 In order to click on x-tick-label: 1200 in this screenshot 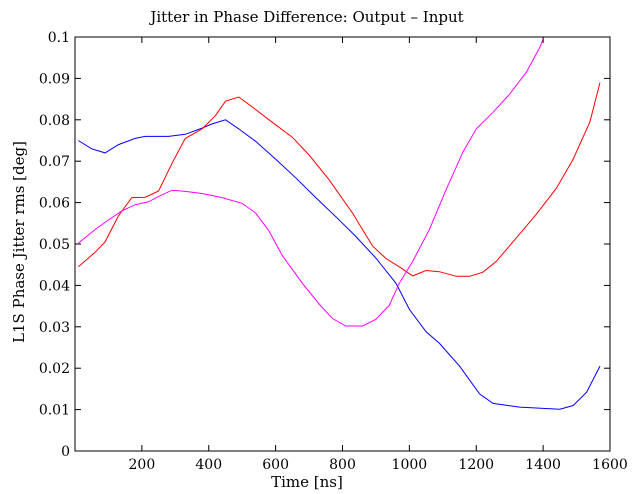, I will do `click(476, 465)`.